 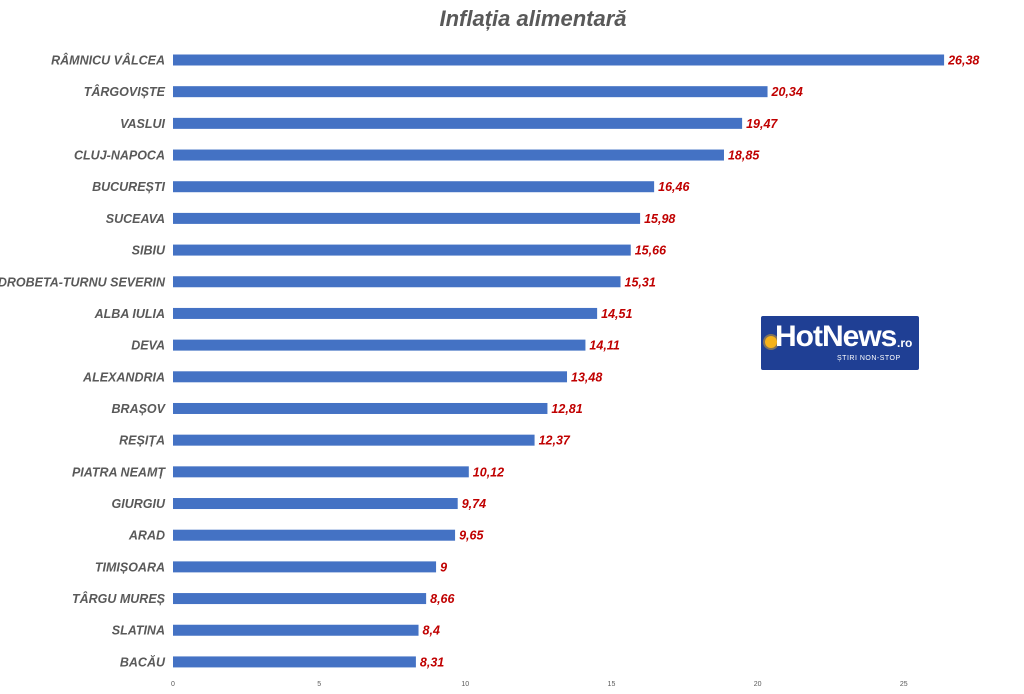 I want to click on category-label: BACĂU, so click(x=143, y=661).